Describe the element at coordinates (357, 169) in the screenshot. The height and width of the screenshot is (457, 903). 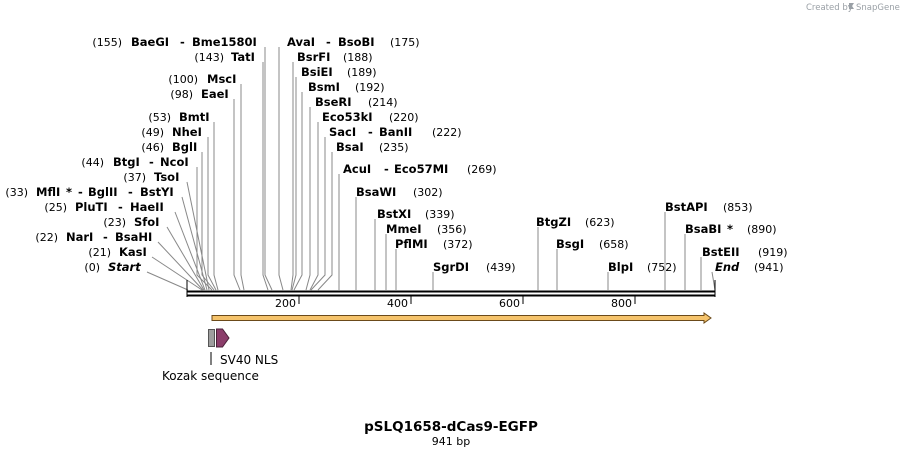
I see `site-name-acui: AcuI` at that location.